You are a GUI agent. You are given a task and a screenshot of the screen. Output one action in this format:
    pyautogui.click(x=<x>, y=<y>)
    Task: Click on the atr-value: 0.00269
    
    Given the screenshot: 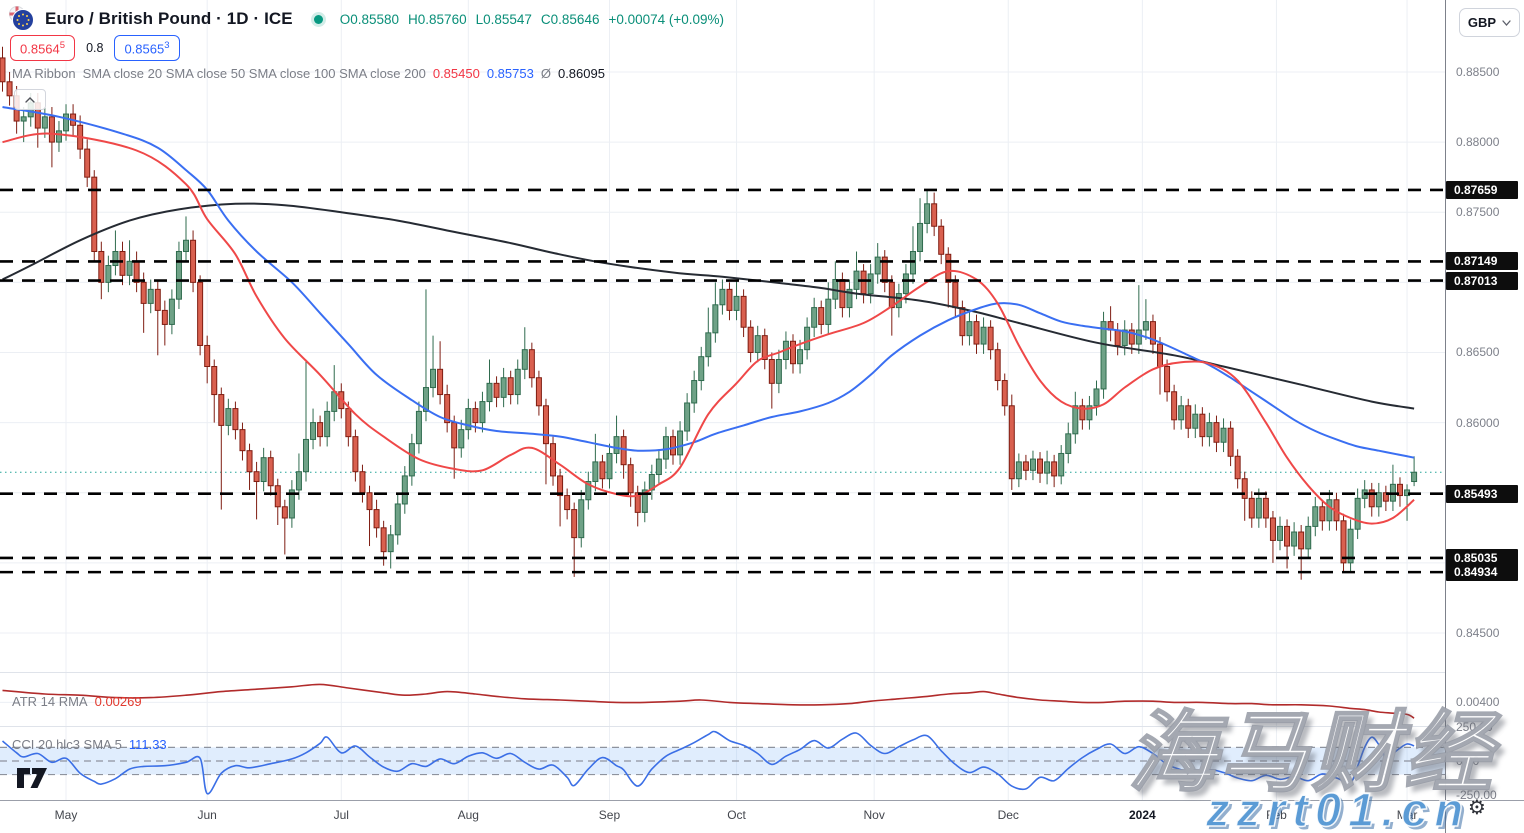 What is the action you would take?
    pyautogui.click(x=118, y=701)
    